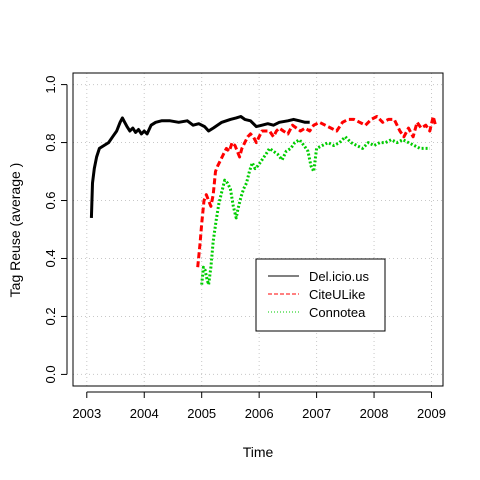  Describe the element at coordinates (144, 413) in the screenshot. I see `x-tick-label-2004: 2004` at that location.